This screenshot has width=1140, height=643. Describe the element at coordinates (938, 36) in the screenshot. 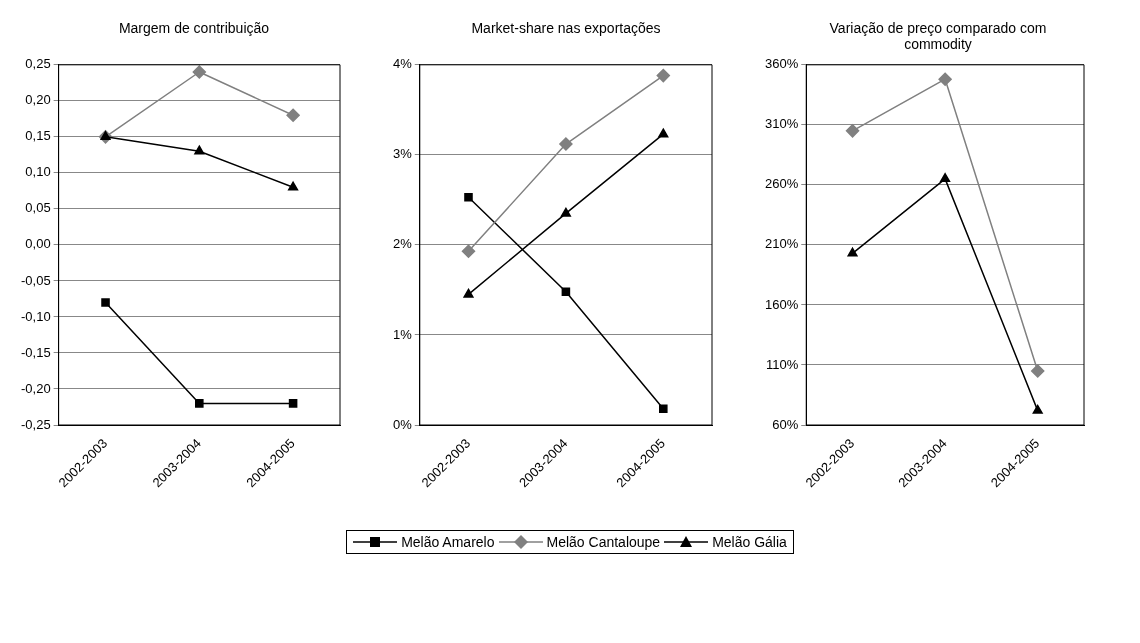

I see `chart-title: Variação de preço comparado com commodity` at that location.